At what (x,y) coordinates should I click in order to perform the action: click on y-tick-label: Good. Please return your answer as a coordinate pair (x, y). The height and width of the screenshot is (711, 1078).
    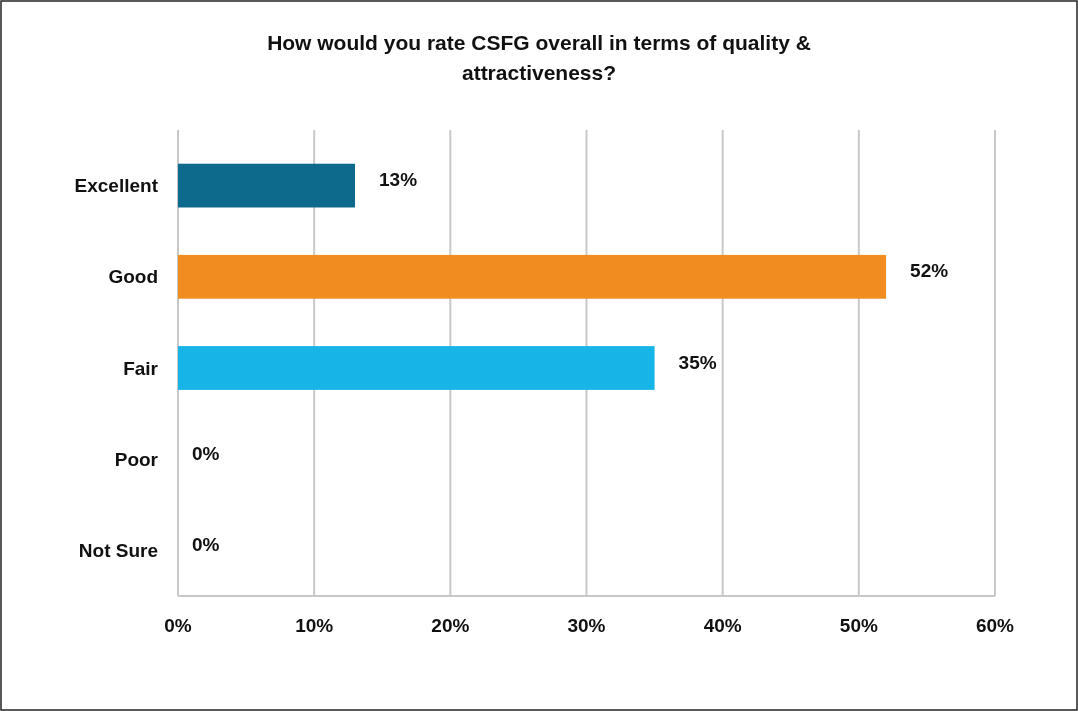
    Looking at the image, I should click on (133, 277).